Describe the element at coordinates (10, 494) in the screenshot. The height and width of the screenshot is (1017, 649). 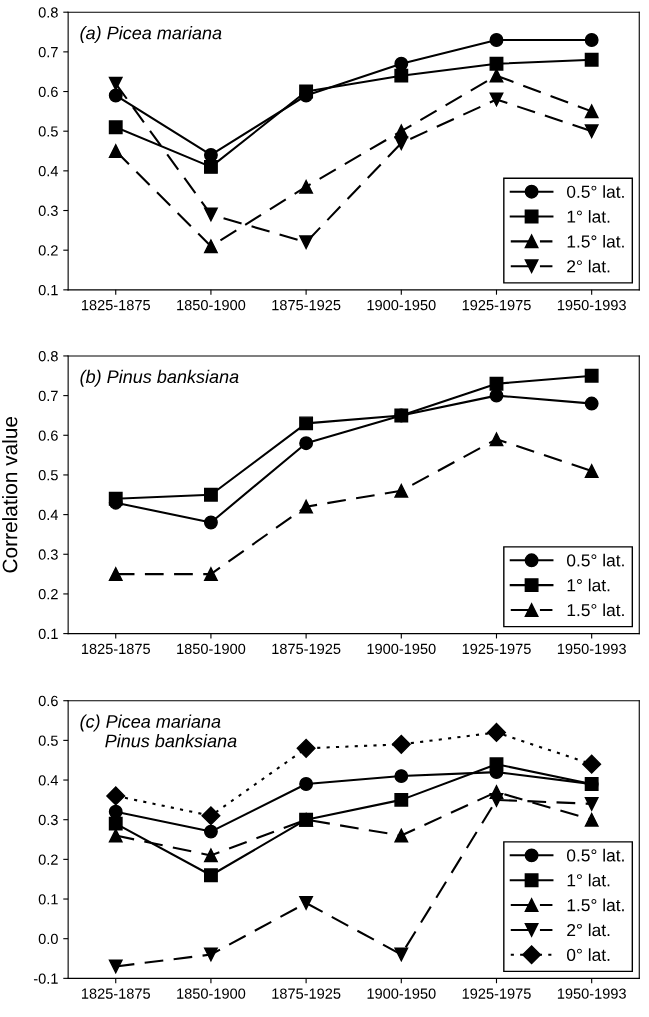
I see `y-axis-title: Correlation value` at that location.